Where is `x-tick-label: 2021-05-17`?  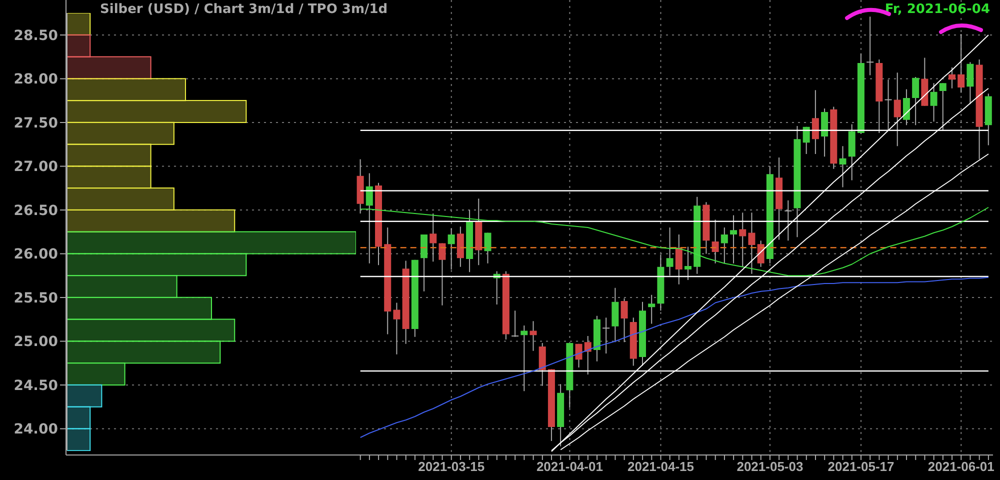
x-tick-label: 2021-05-17 is located at coordinates (861, 466).